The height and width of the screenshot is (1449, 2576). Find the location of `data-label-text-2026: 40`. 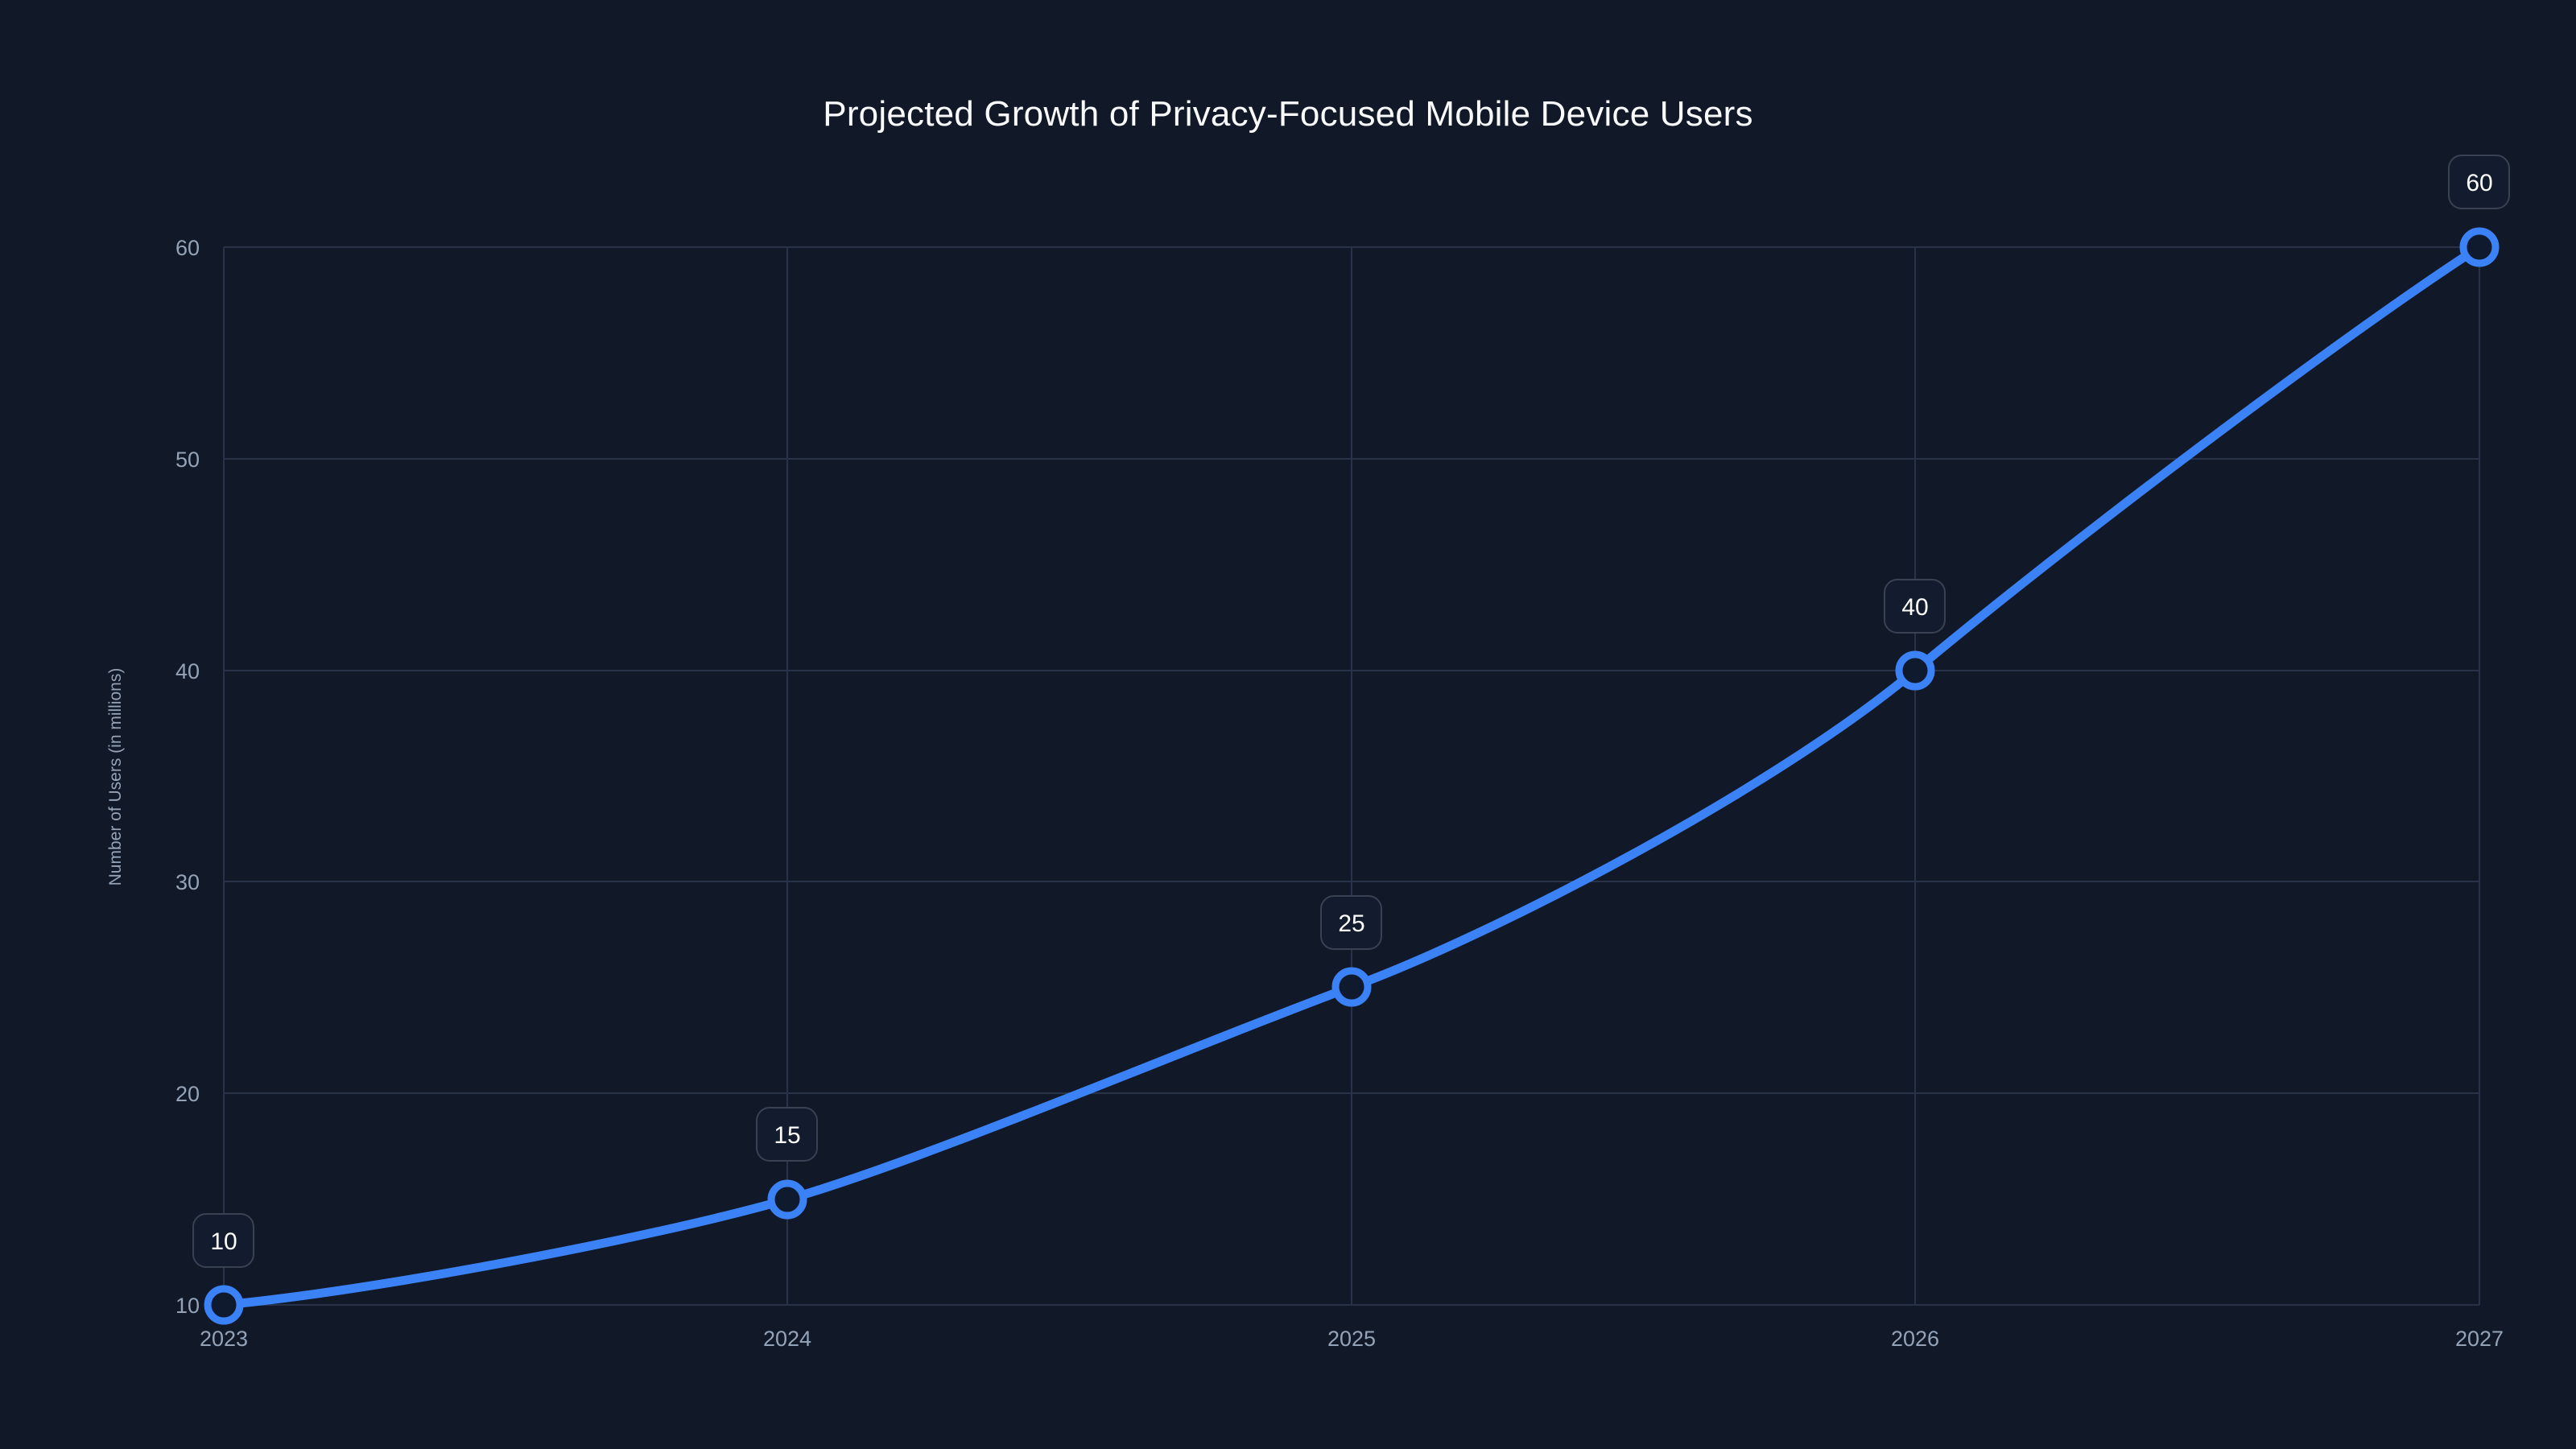

data-label-text-2026: 40 is located at coordinates (1914, 607).